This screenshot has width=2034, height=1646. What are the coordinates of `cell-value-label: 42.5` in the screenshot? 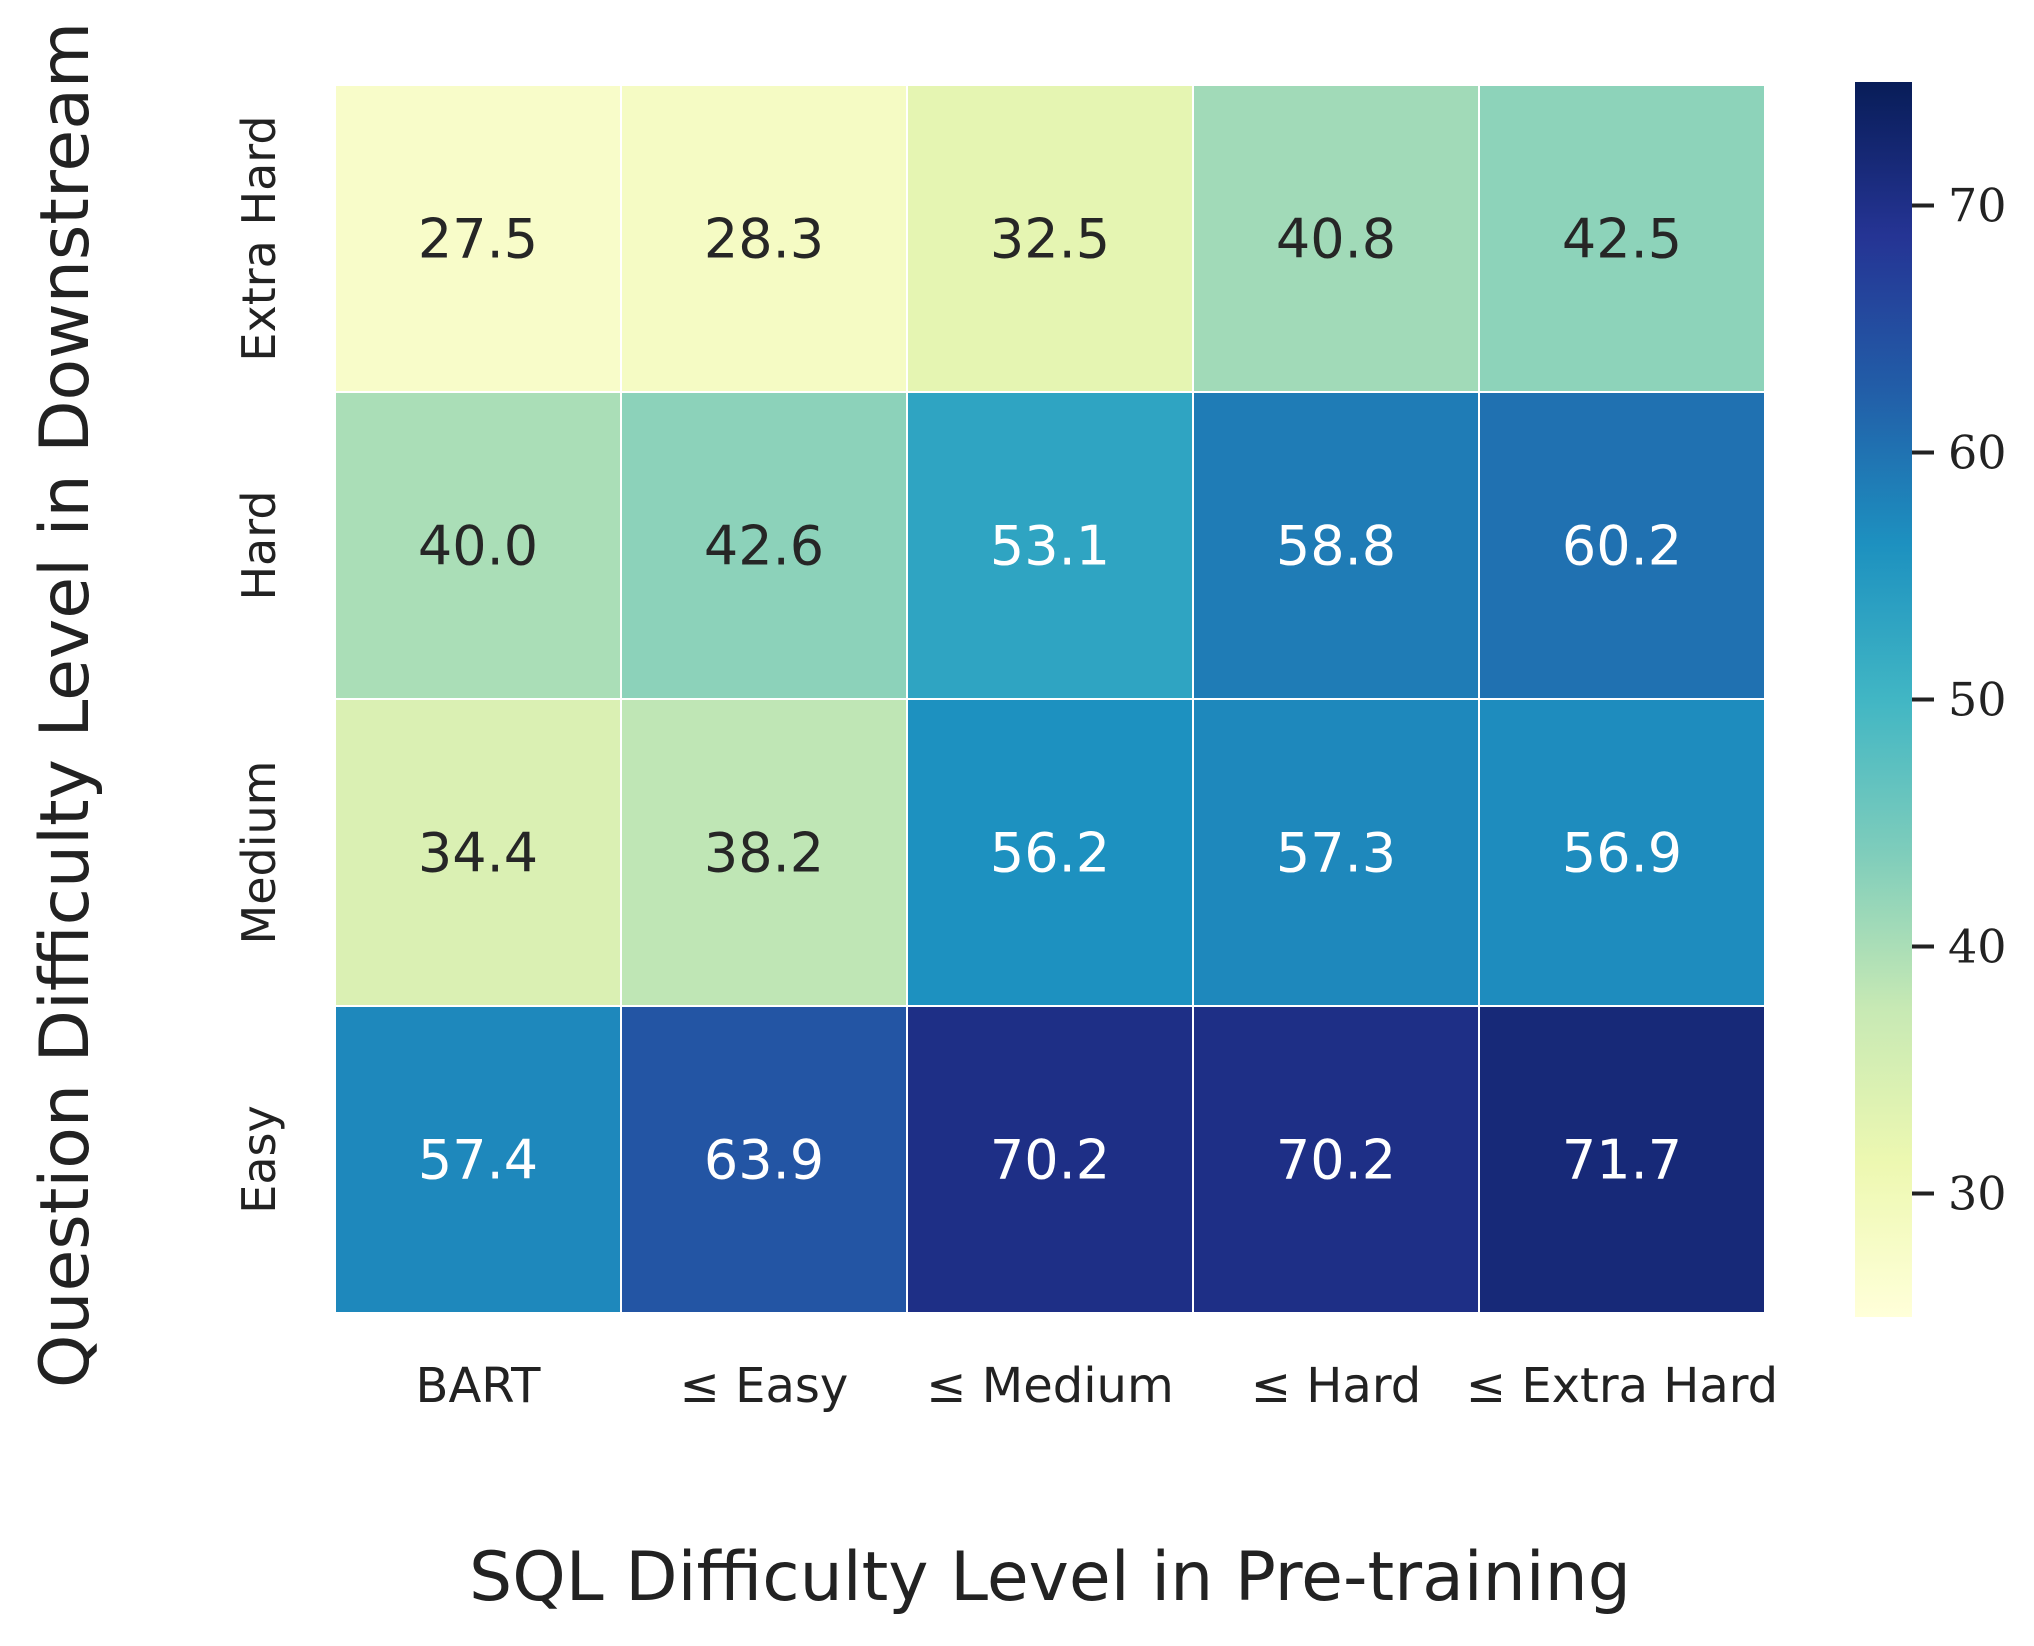 It's located at (1622, 239).